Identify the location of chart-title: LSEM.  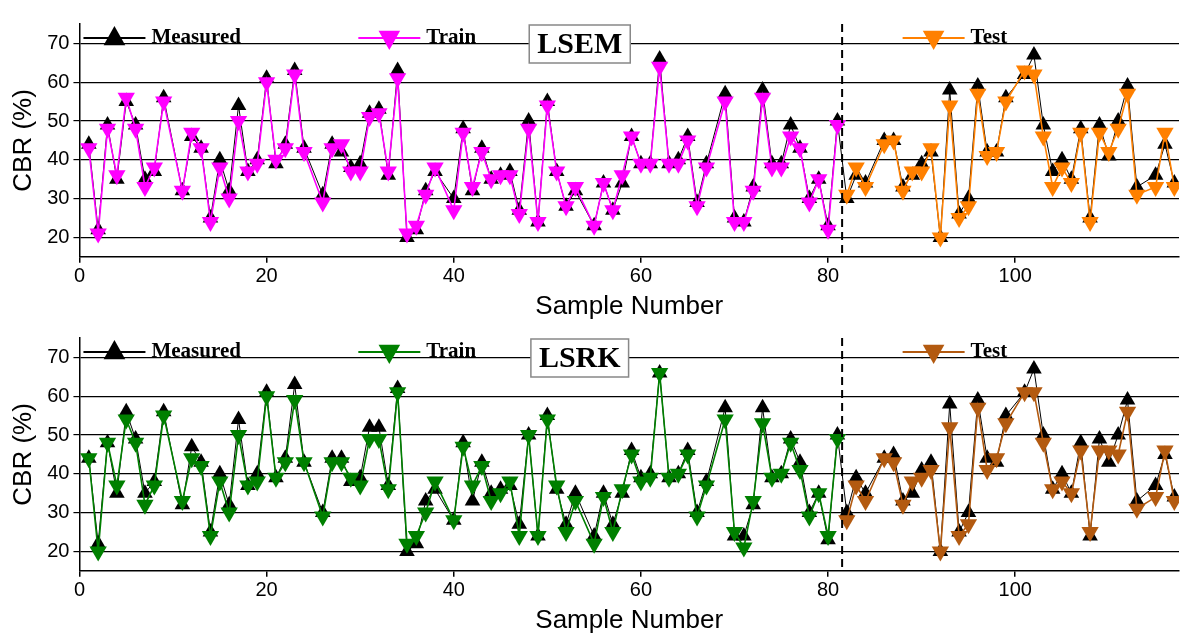
(580, 42).